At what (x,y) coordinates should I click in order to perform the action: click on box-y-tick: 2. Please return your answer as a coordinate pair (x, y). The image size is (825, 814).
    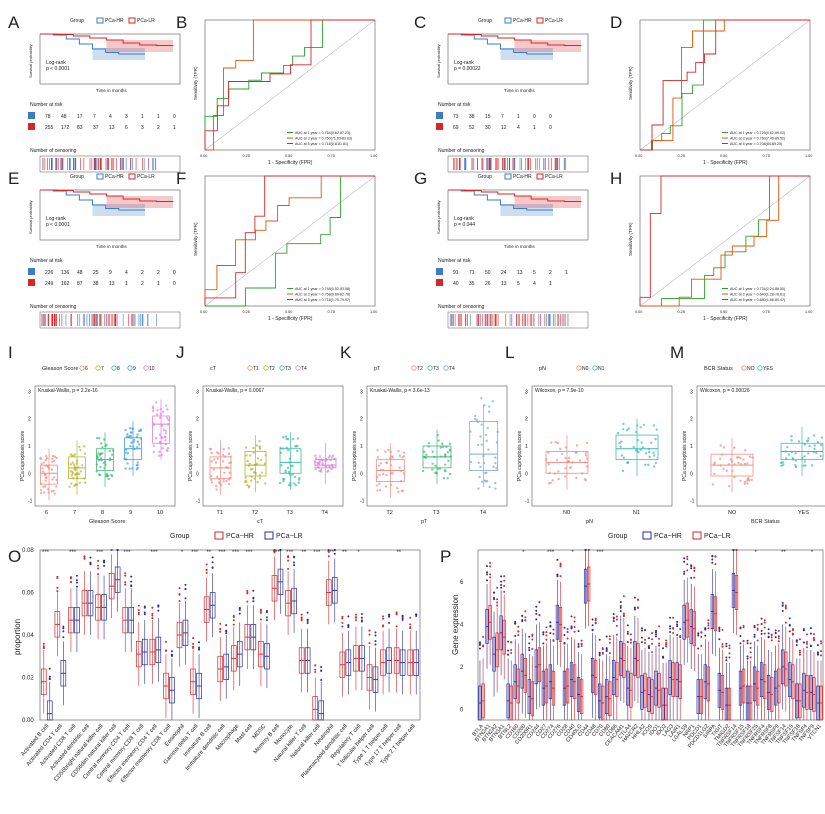
    Looking at the image, I should click on (361, 420).